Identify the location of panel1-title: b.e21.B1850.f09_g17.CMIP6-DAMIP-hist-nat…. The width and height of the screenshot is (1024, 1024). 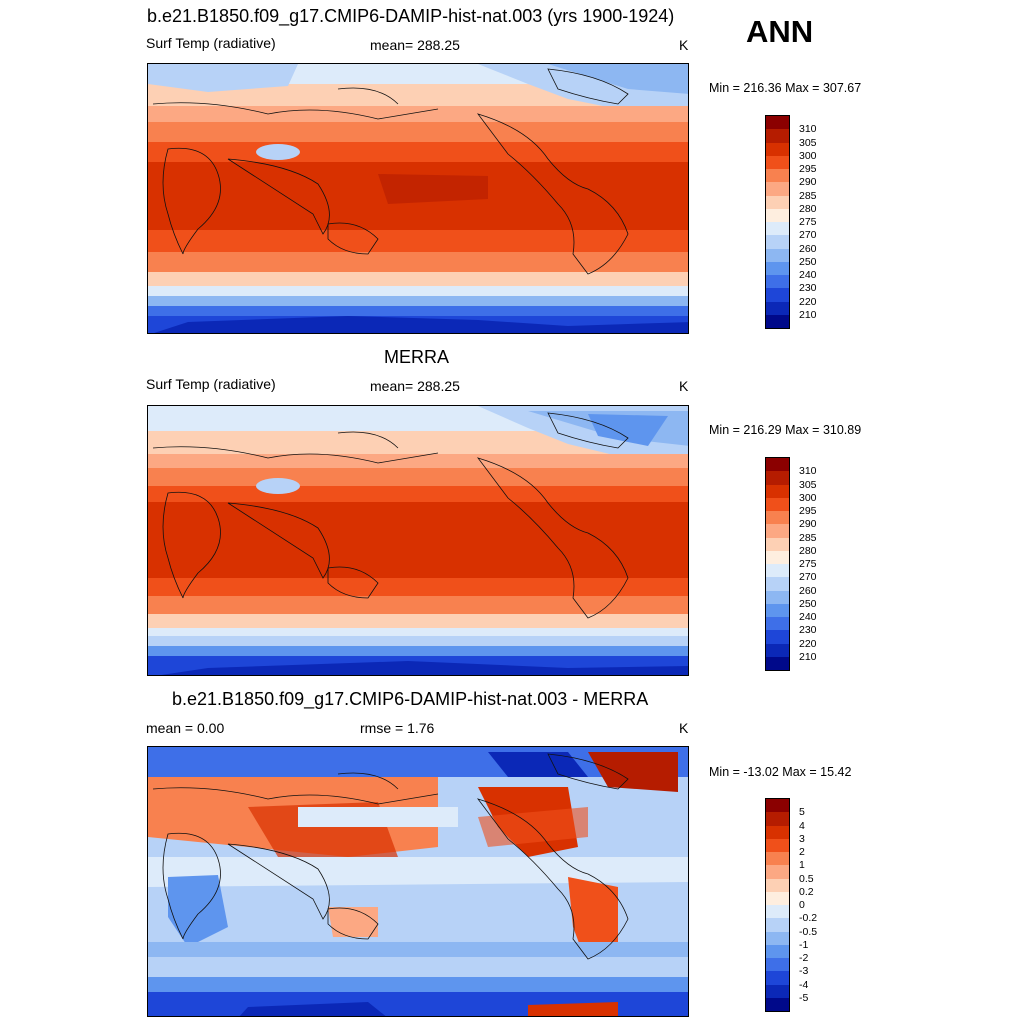
(411, 16).